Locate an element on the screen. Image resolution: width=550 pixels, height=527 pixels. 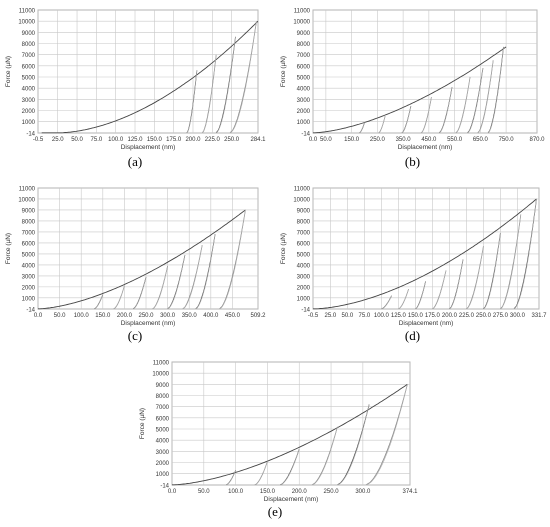
panel-label-a: (a) is located at coordinates (135, 161).